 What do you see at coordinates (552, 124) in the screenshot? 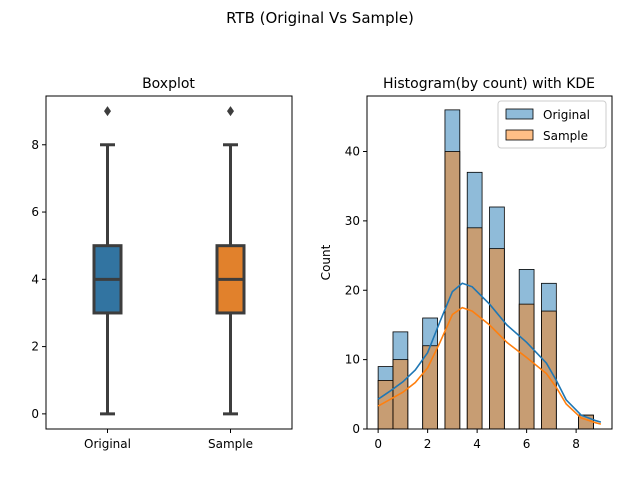
I see `histogram-legend: Original Sample` at bounding box center [552, 124].